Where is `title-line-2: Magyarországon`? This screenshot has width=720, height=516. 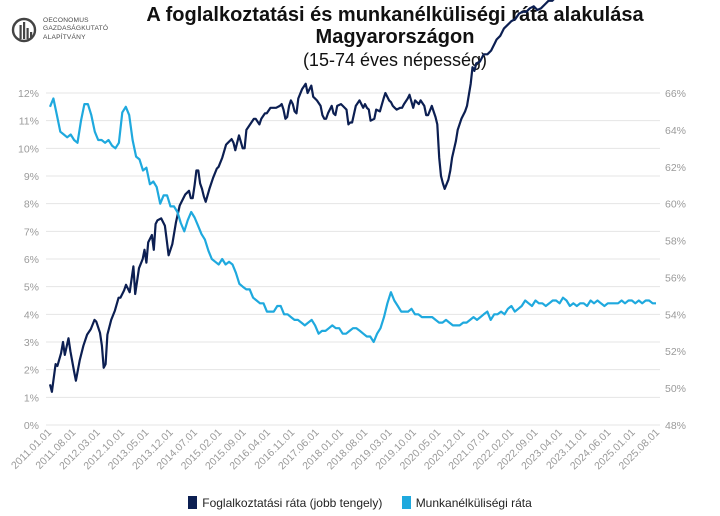 title-line-2: Magyarországon is located at coordinates (395, 37).